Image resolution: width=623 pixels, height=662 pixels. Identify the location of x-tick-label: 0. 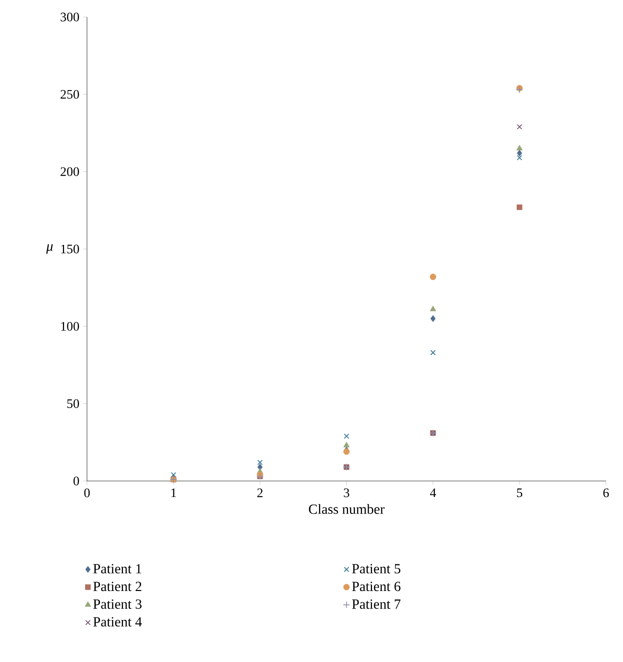
(87, 493).